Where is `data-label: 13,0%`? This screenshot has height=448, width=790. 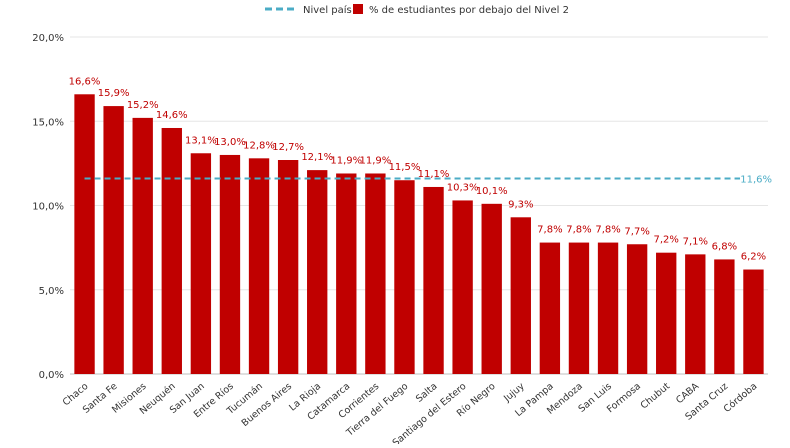
data-label: 13,0% is located at coordinates (230, 142).